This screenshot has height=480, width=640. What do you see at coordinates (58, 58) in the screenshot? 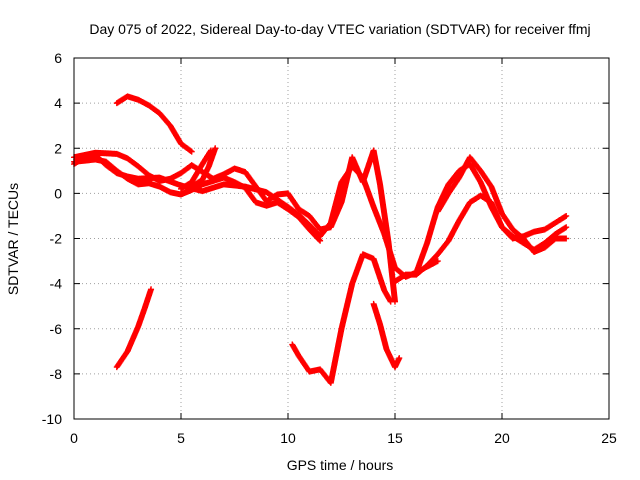
I see `y-tick-label: 6` at bounding box center [58, 58].